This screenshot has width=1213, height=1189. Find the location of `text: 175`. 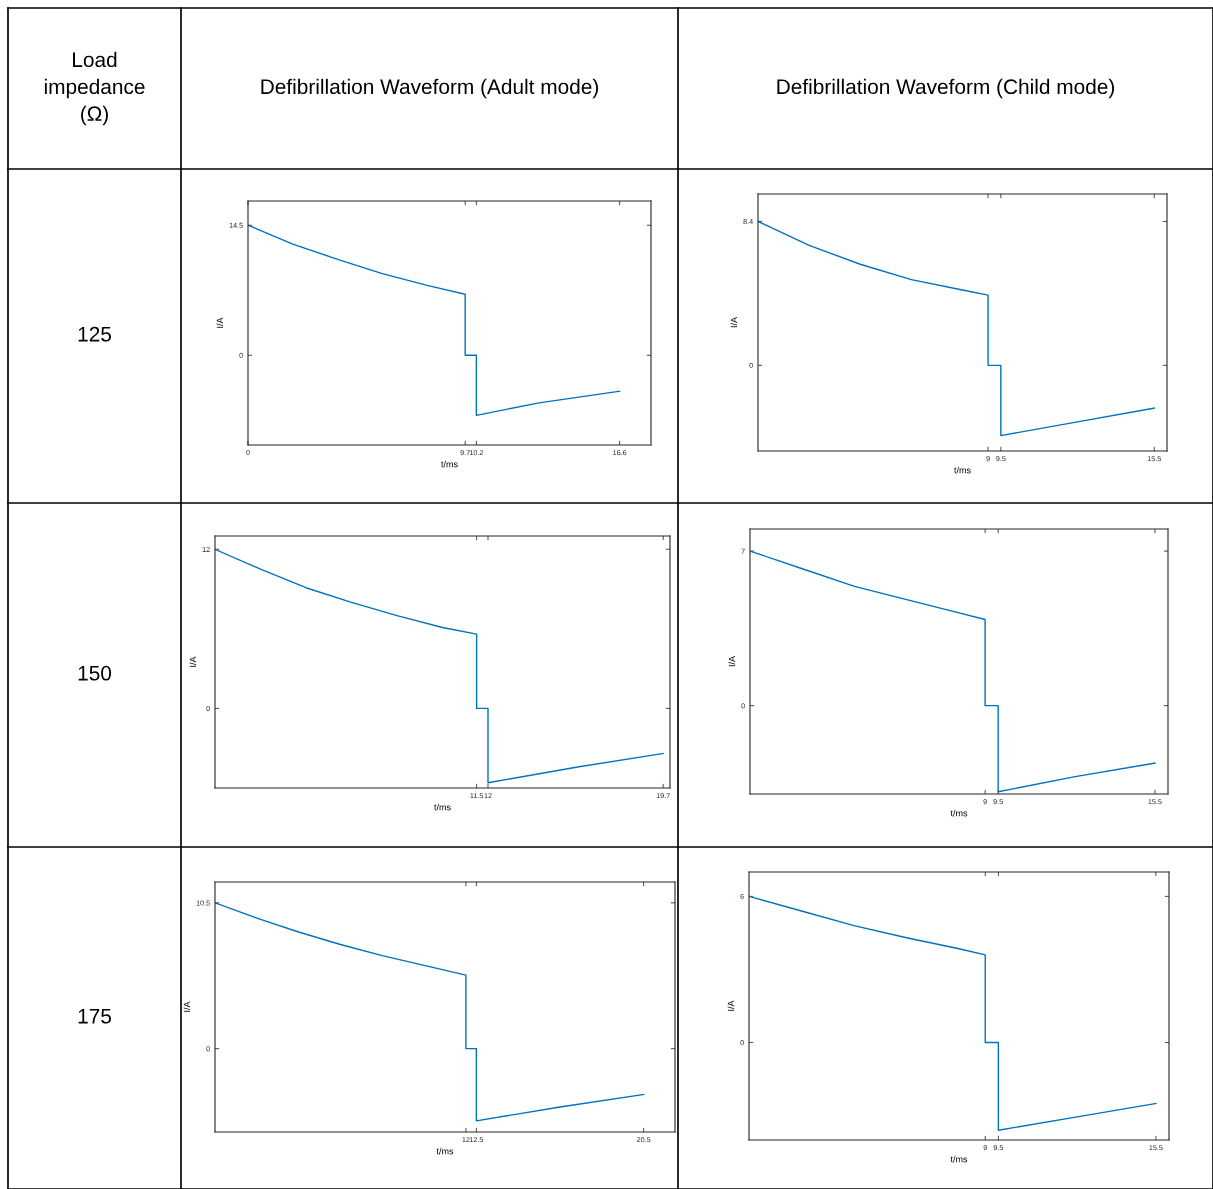

text: 175 is located at coordinates (95, 1016).